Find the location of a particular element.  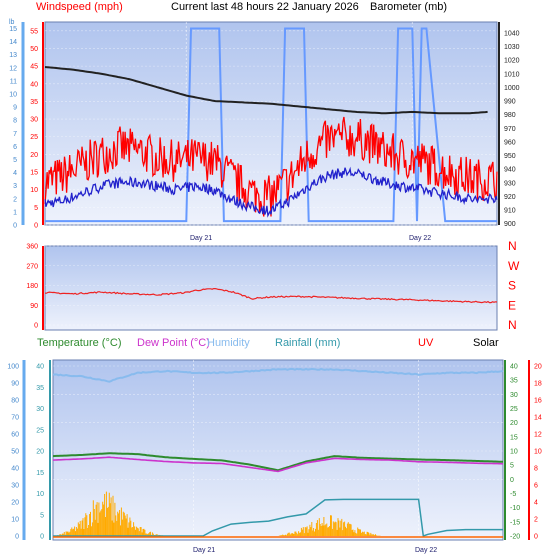

direction-tick-label: 360 is located at coordinates (32, 247).